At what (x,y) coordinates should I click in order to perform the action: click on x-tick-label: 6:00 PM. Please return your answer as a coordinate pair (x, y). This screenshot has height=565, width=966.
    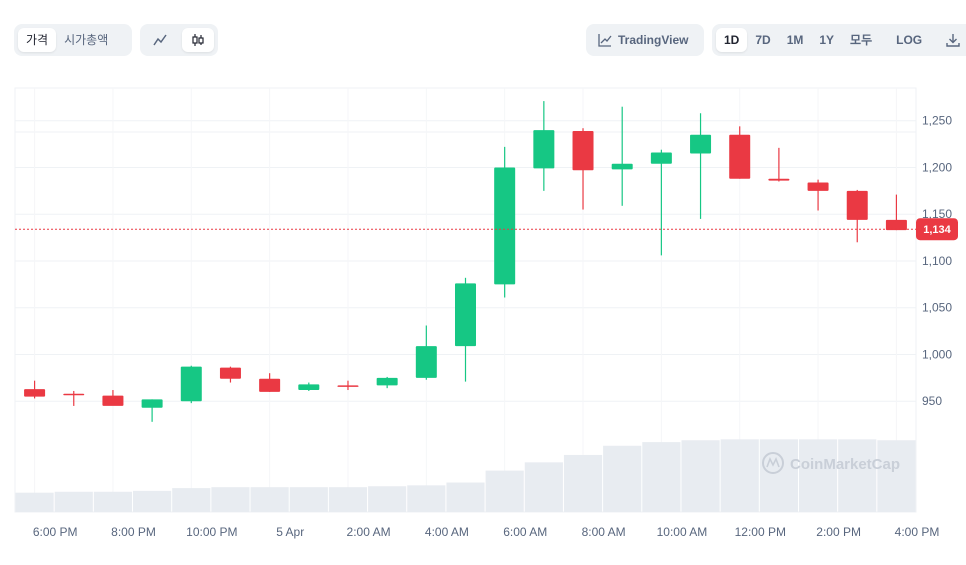
    Looking at the image, I should click on (55, 532).